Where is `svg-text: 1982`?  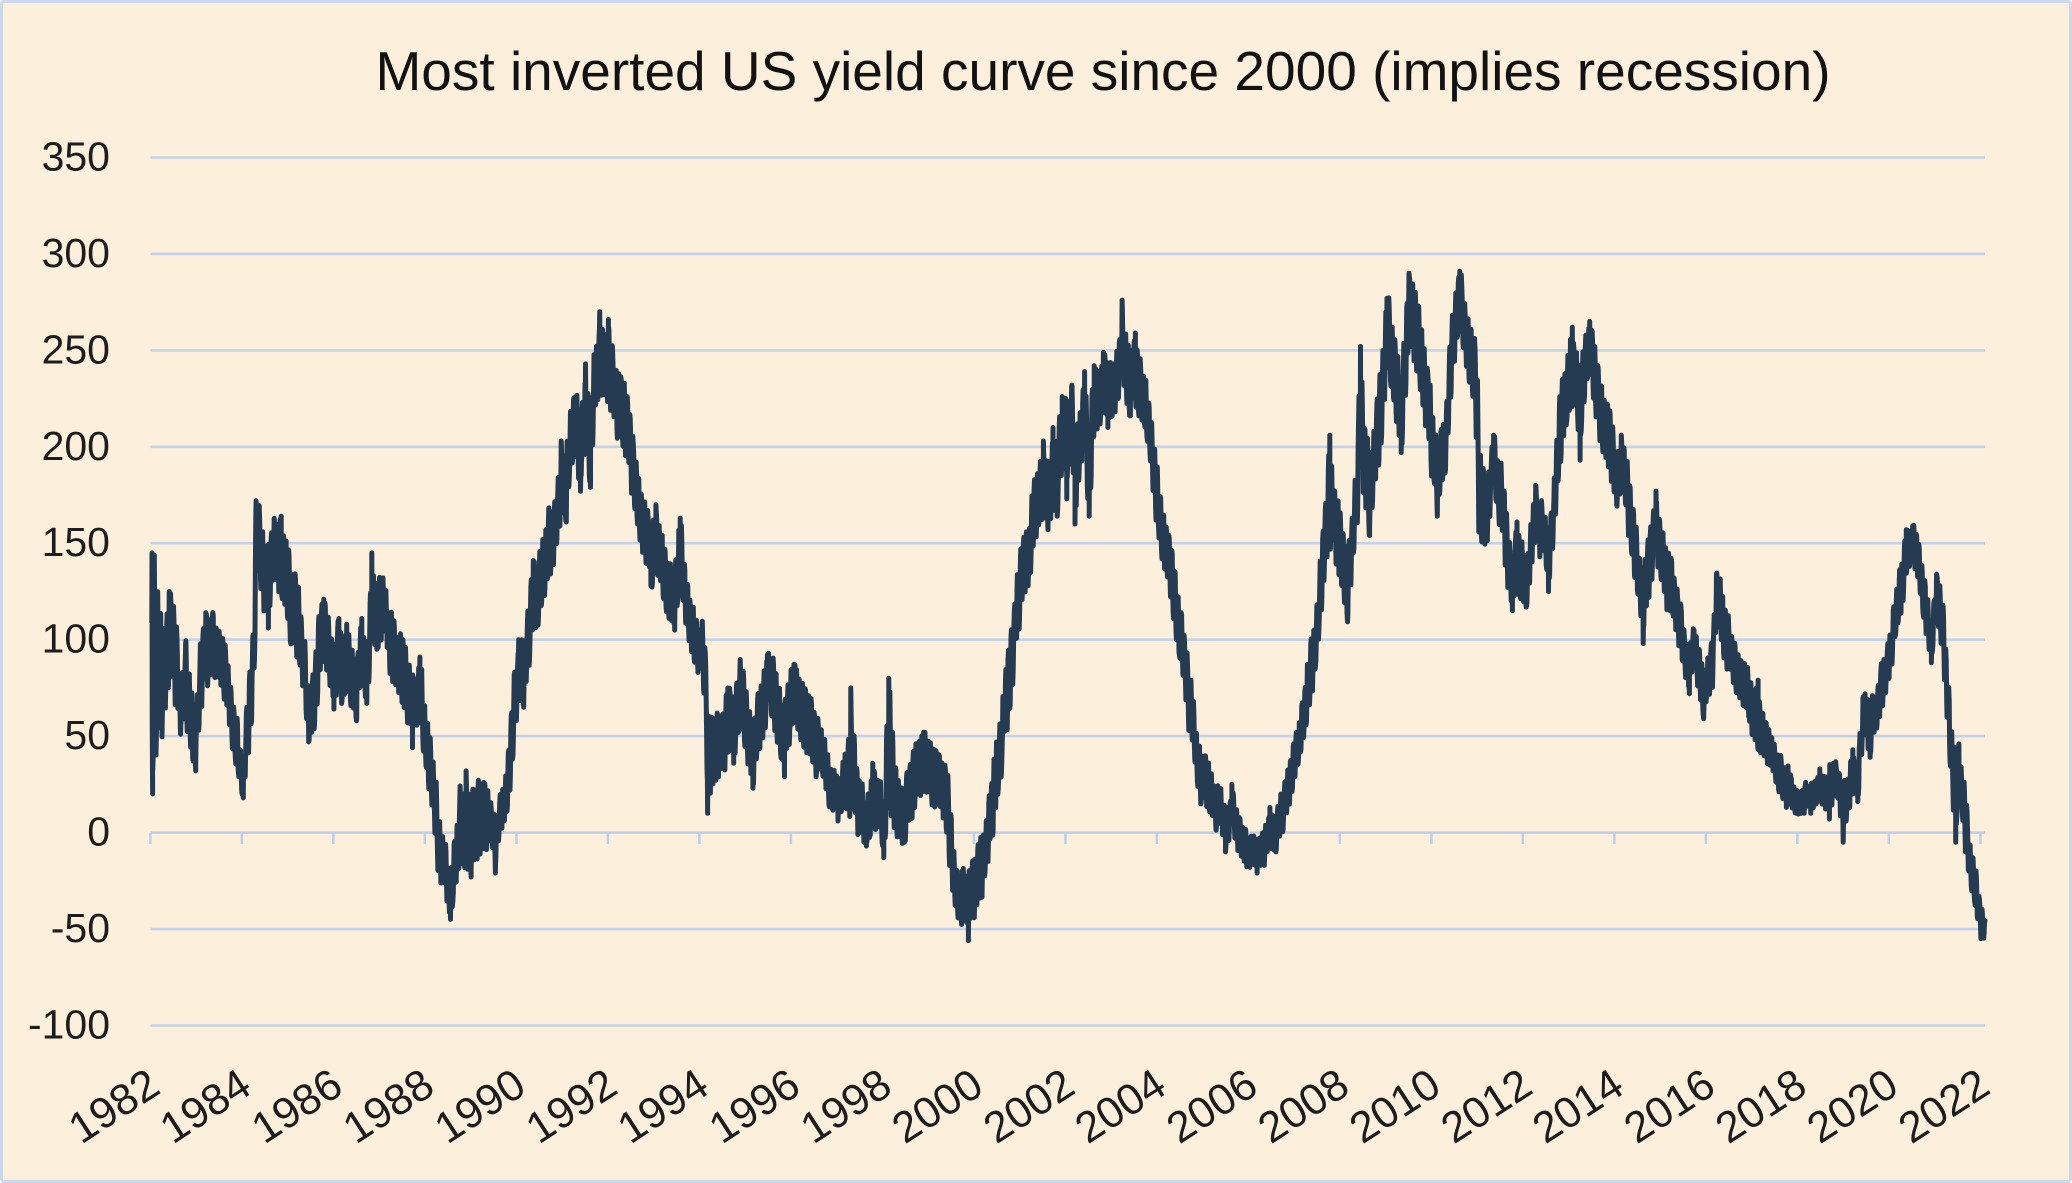 svg-text: 1982 is located at coordinates (114, 1106).